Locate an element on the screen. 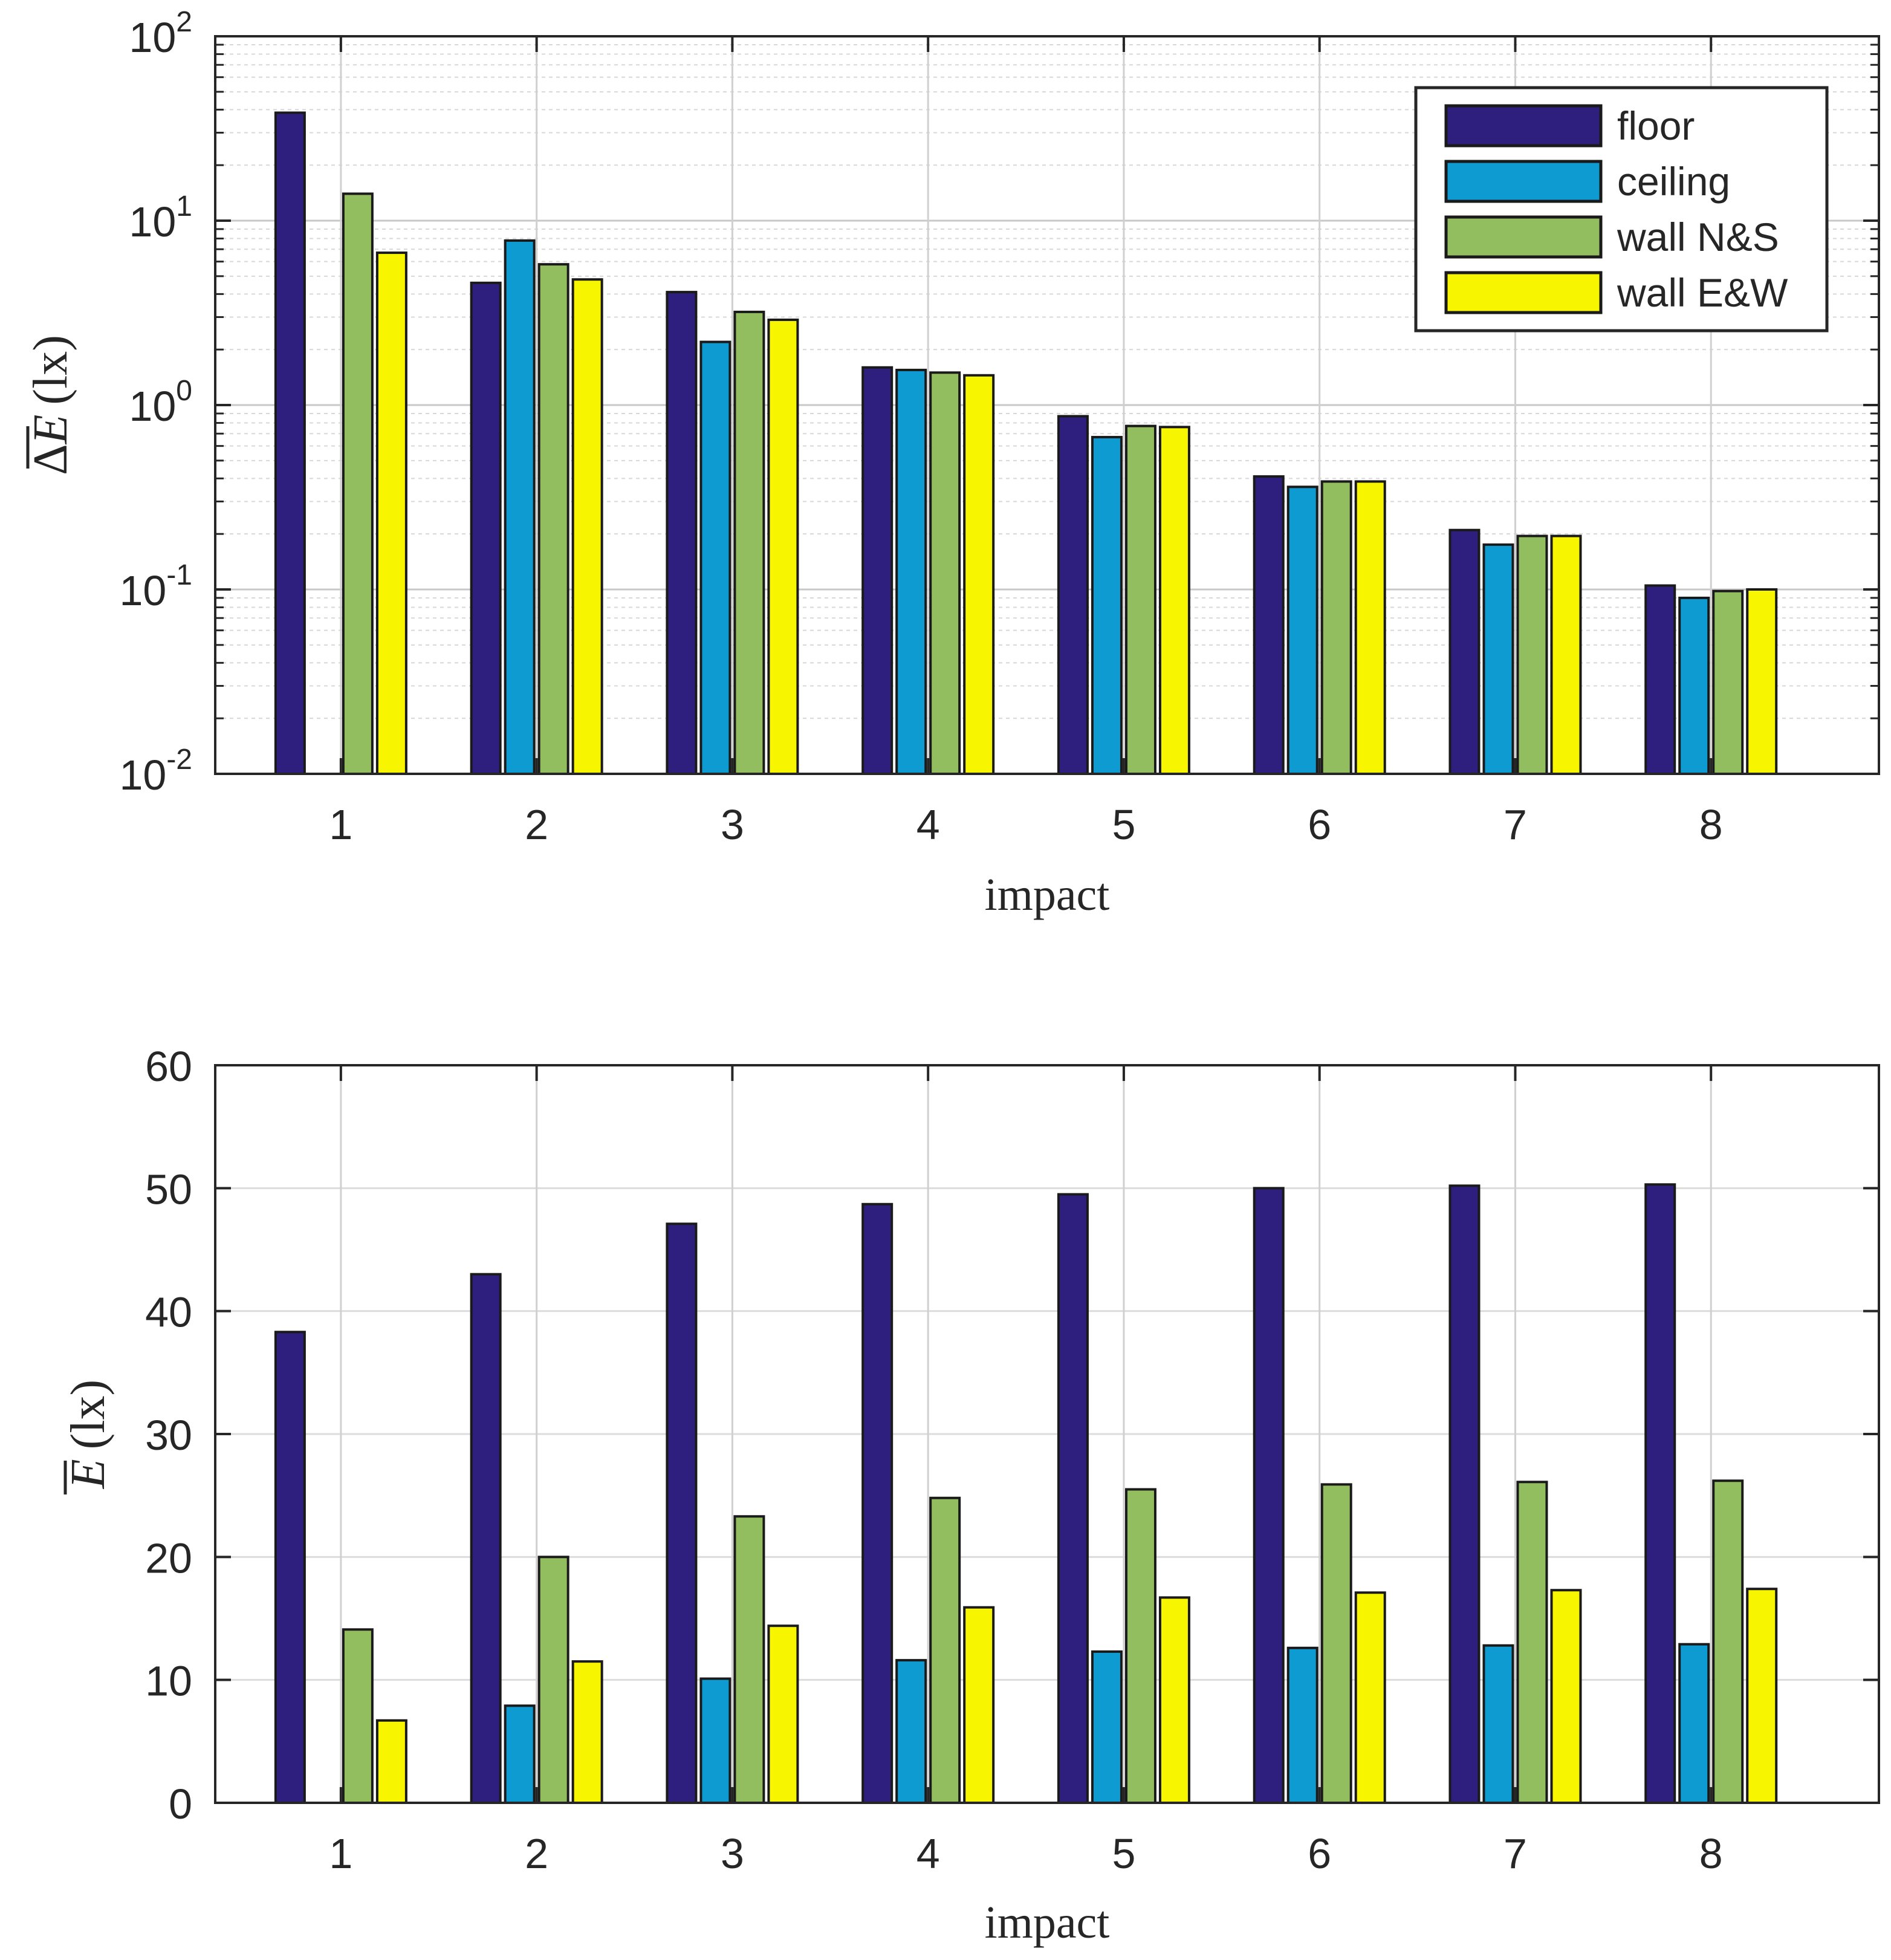 The width and height of the screenshot is (1891, 1960). bottom-y-tick-labels: 0 10 20 30 40 50 60 is located at coordinates (168, 1435).